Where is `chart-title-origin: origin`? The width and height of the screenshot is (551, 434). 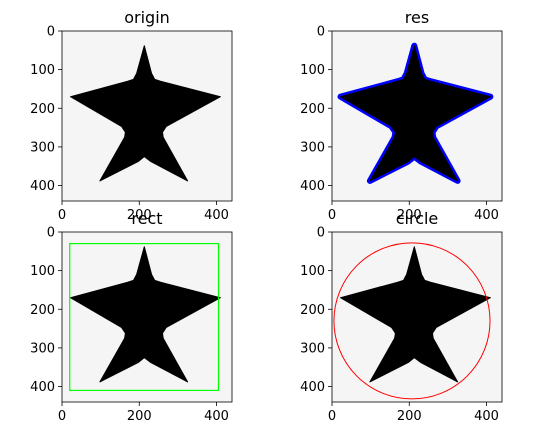 chart-title-origin: origin is located at coordinates (147, 17).